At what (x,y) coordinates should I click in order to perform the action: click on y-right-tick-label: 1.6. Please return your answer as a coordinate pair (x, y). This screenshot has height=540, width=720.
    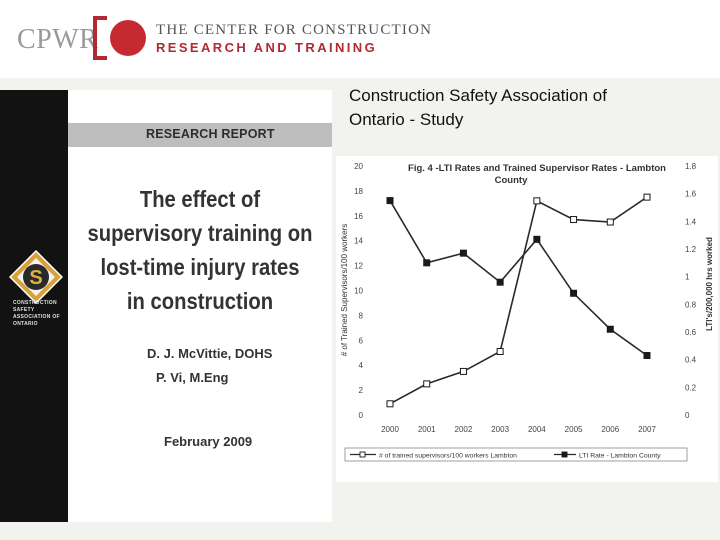
    Looking at the image, I should click on (691, 194).